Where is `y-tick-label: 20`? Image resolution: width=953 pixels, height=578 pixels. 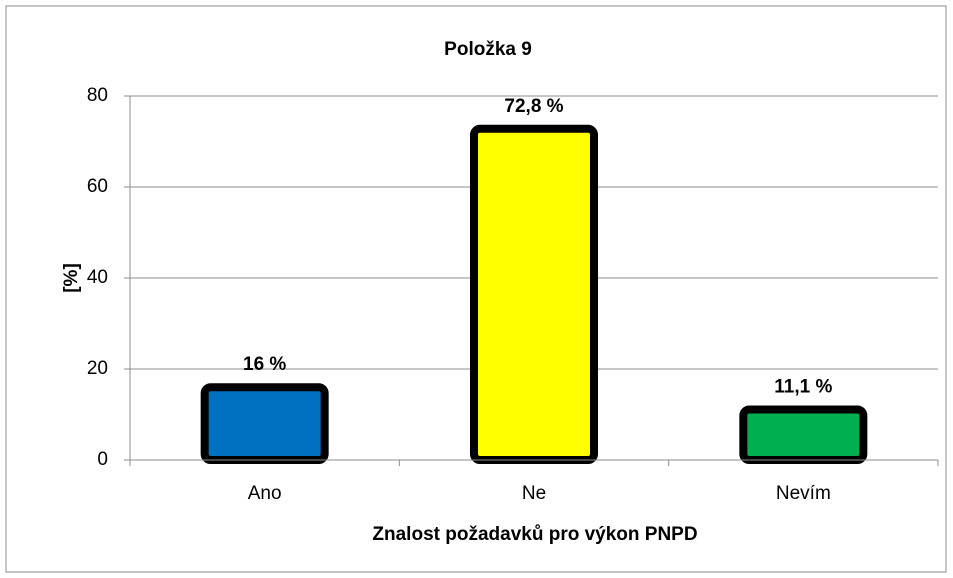 y-tick-label: 20 is located at coordinates (97, 368).